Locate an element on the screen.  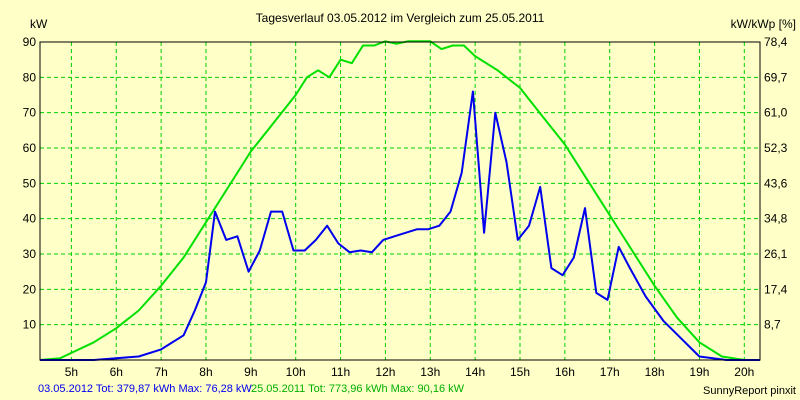
x-tick: 11h is located at coordinates (340, 372).